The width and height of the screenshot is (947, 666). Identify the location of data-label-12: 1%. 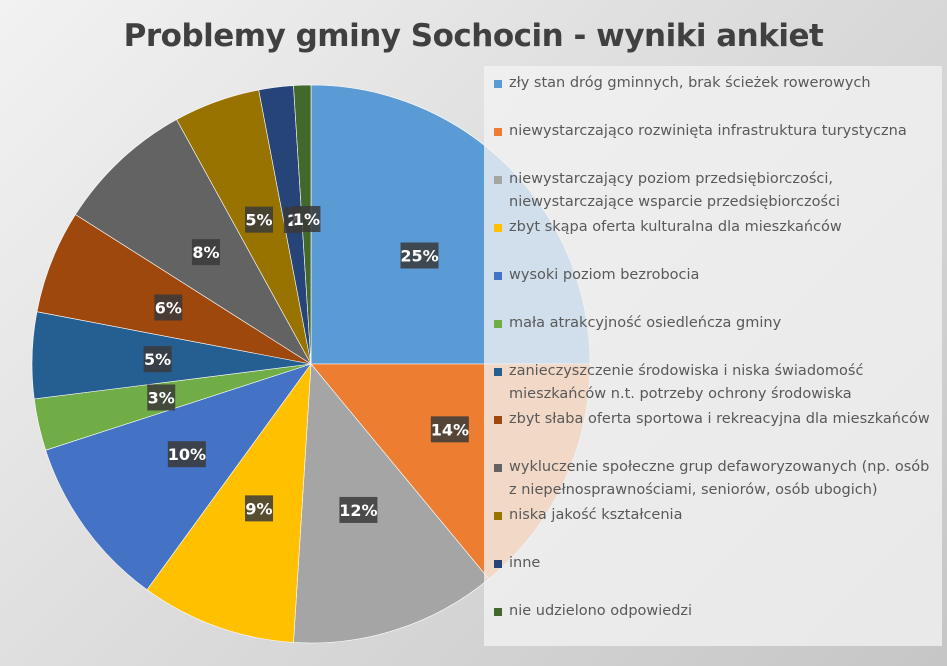
(306, 218).